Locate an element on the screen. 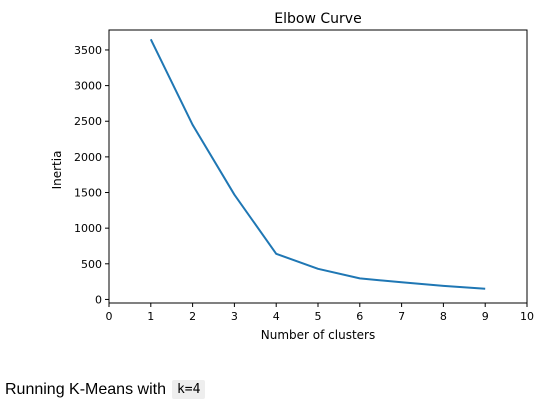 Image resolution: width=551 pixels, height=403 pixels. x-tick-label: 4 is located at coordinates (276, 316).